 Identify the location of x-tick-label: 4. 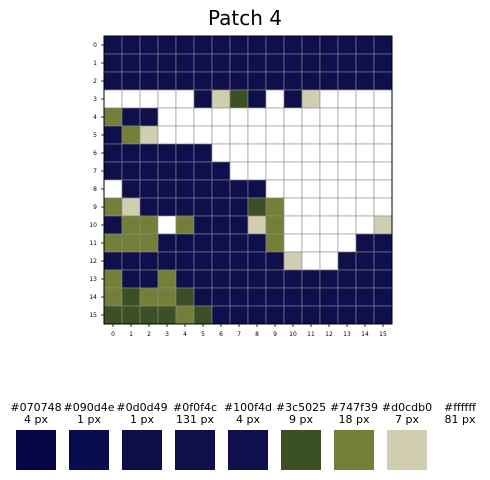
(185, 334).